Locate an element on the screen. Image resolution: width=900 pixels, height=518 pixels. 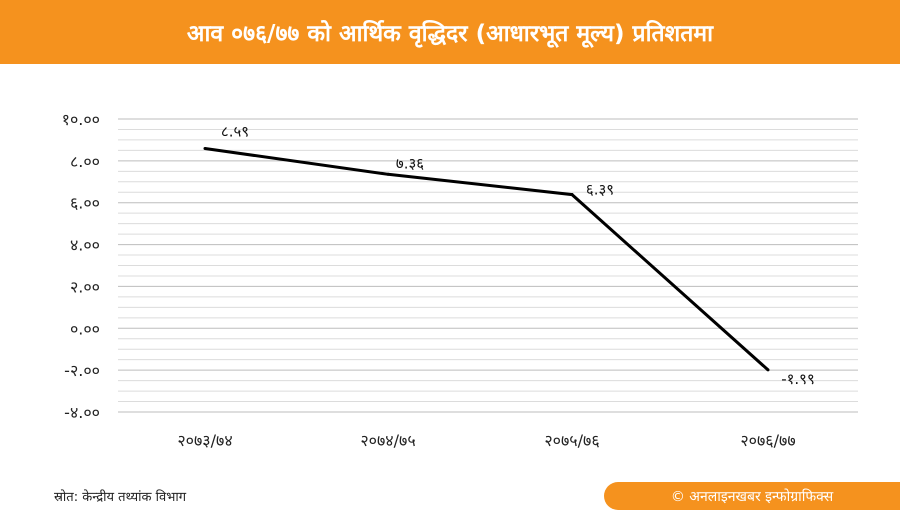
data-label: ७.३६ is located at coordinates (410, 163).